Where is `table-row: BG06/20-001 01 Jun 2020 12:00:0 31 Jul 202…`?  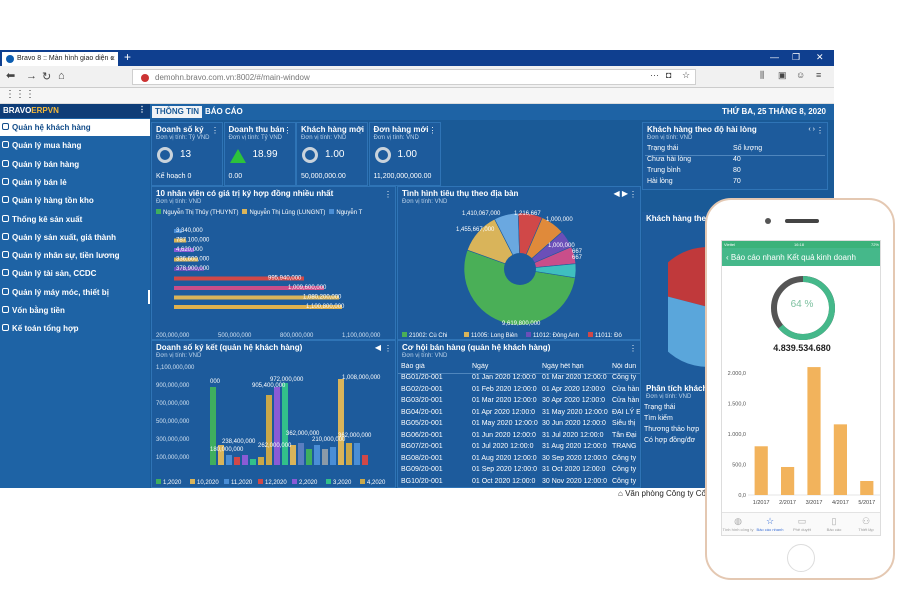 table-row: BG06/20-001 01 Jun 2020 12:00:0 31 Jul 202… is located at coordinates (519, 437).